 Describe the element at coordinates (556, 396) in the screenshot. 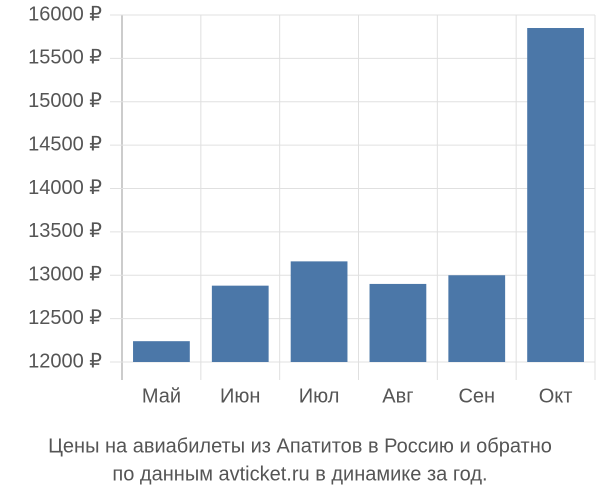

I see `x-tick-label: Окт` at that location.